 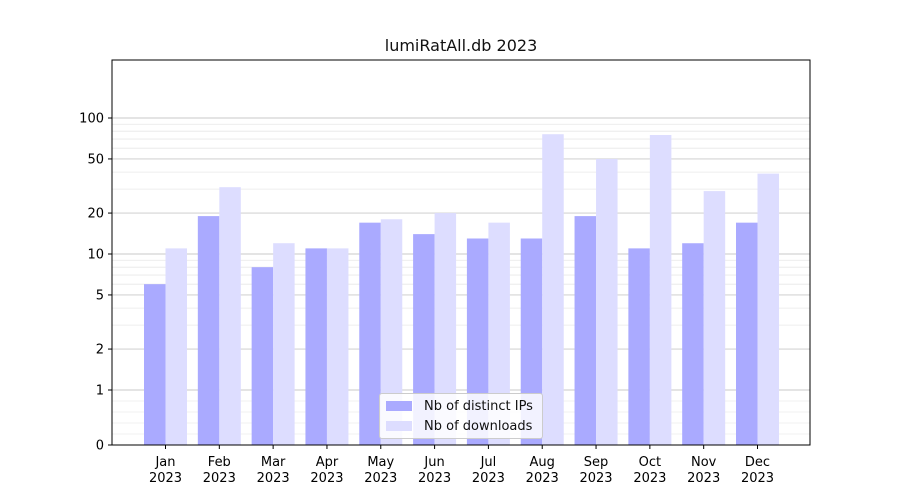 What do you see at coordinates (596, 462) in the screenshot?
I see `x-tick-label-month: Sep` at bounding box center [596, 462].